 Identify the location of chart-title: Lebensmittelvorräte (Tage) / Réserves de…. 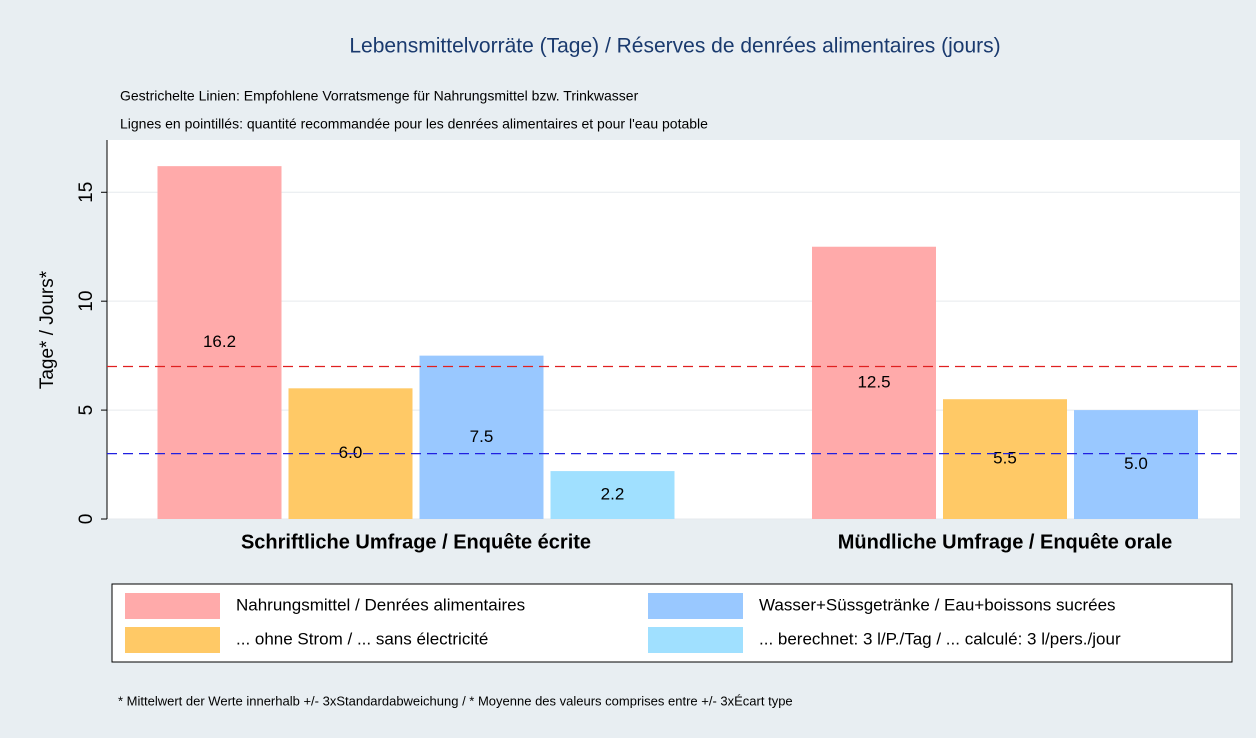
(674, 46).